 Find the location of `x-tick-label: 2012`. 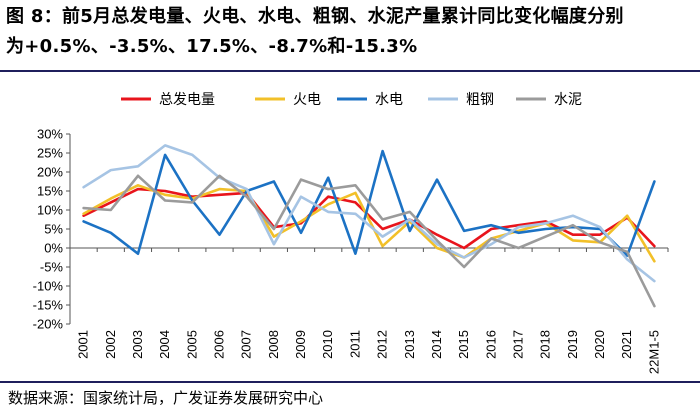

x-tick-label: 2012 is located at coordinates (382, 344).